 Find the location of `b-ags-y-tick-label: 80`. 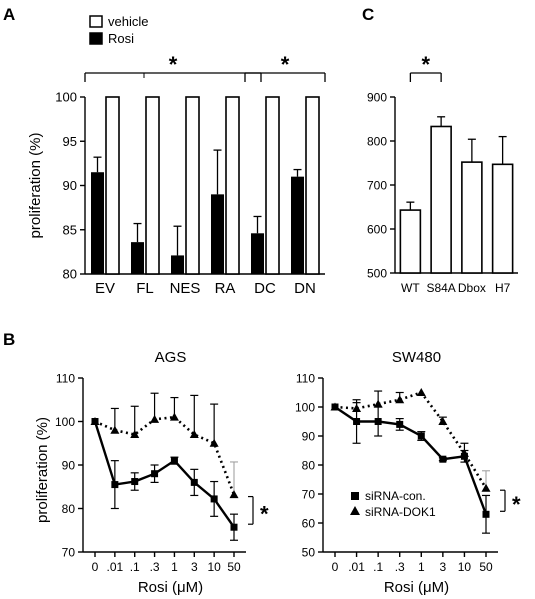

b-ags-y-tick-label: 80 is located at coordinates (69, 509).